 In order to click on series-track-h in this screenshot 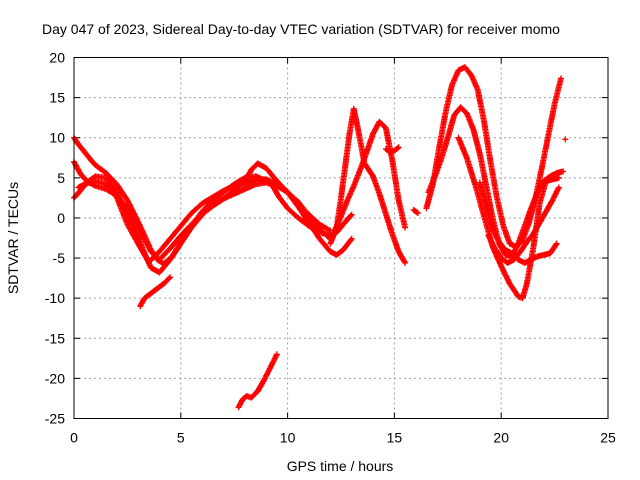, I will do `click(370, 176)`.